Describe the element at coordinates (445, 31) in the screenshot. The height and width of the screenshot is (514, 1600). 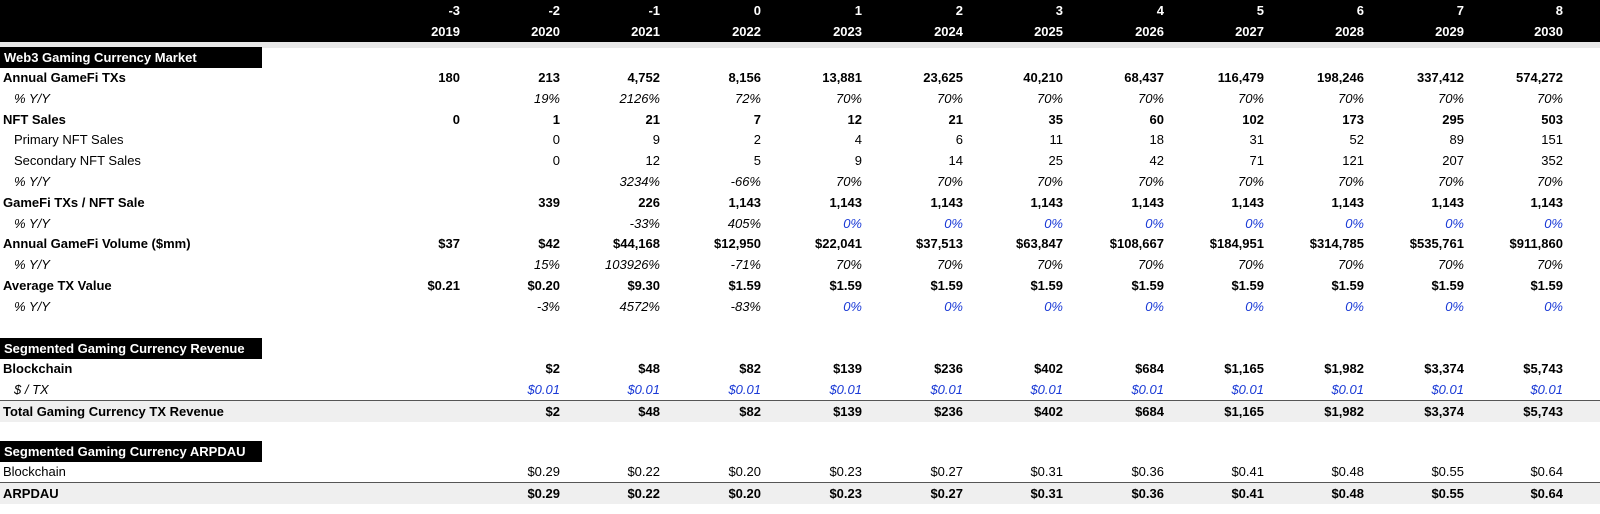
I see `header-year-cell: 2019` at that location.